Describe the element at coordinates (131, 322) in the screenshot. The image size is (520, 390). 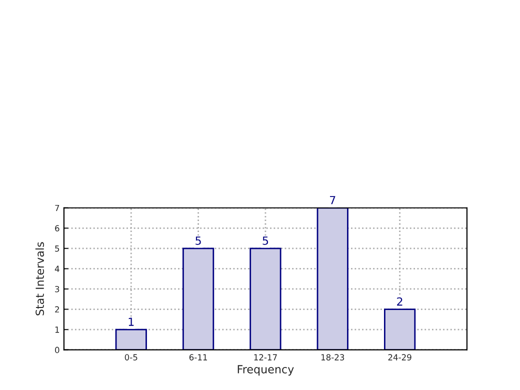
I see `data-label: 1` at that location.